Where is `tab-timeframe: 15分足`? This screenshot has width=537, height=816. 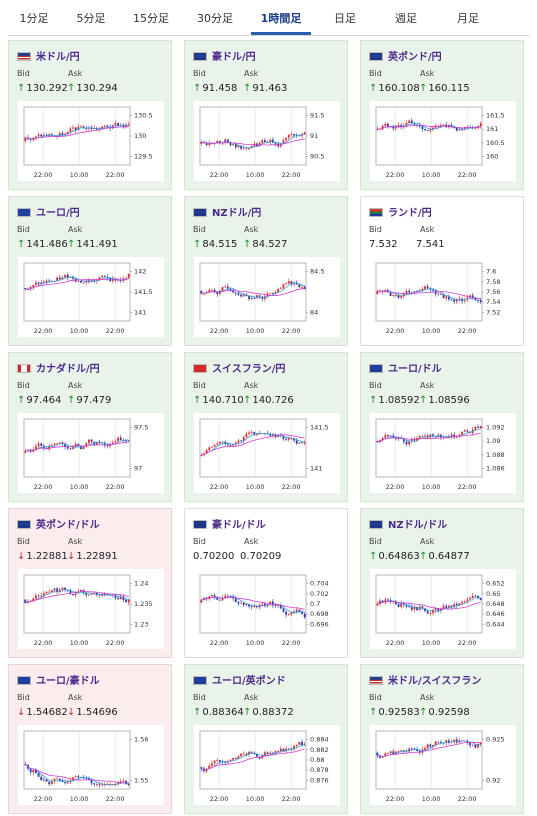 tab-timeframe: 15分足 is located at coordinates (151, 18).